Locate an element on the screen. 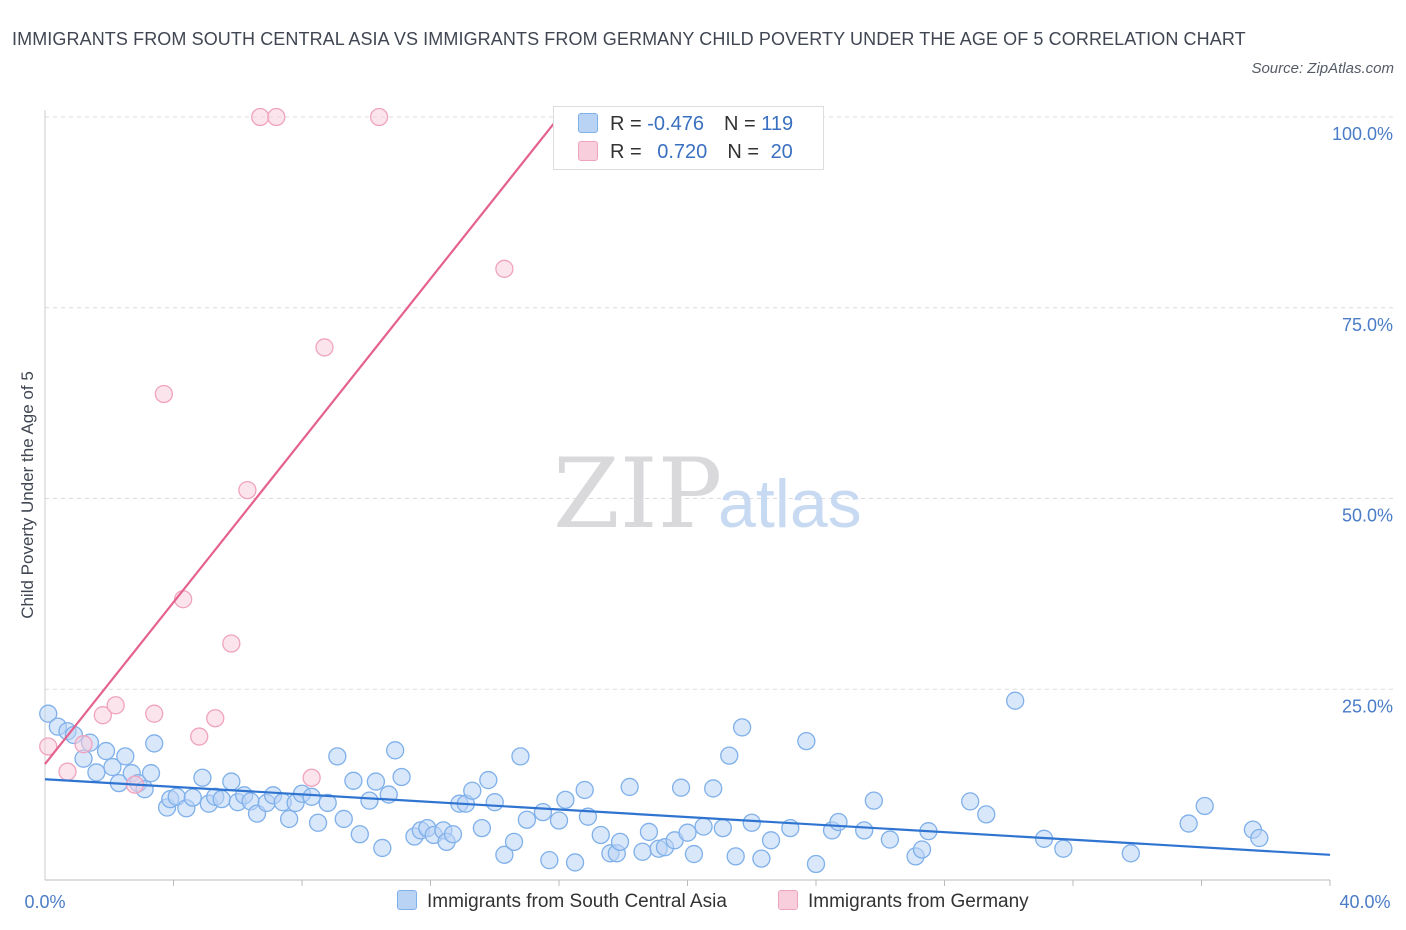  x-tick-label-max: 40.0% is located at coordinates (1364, 902).